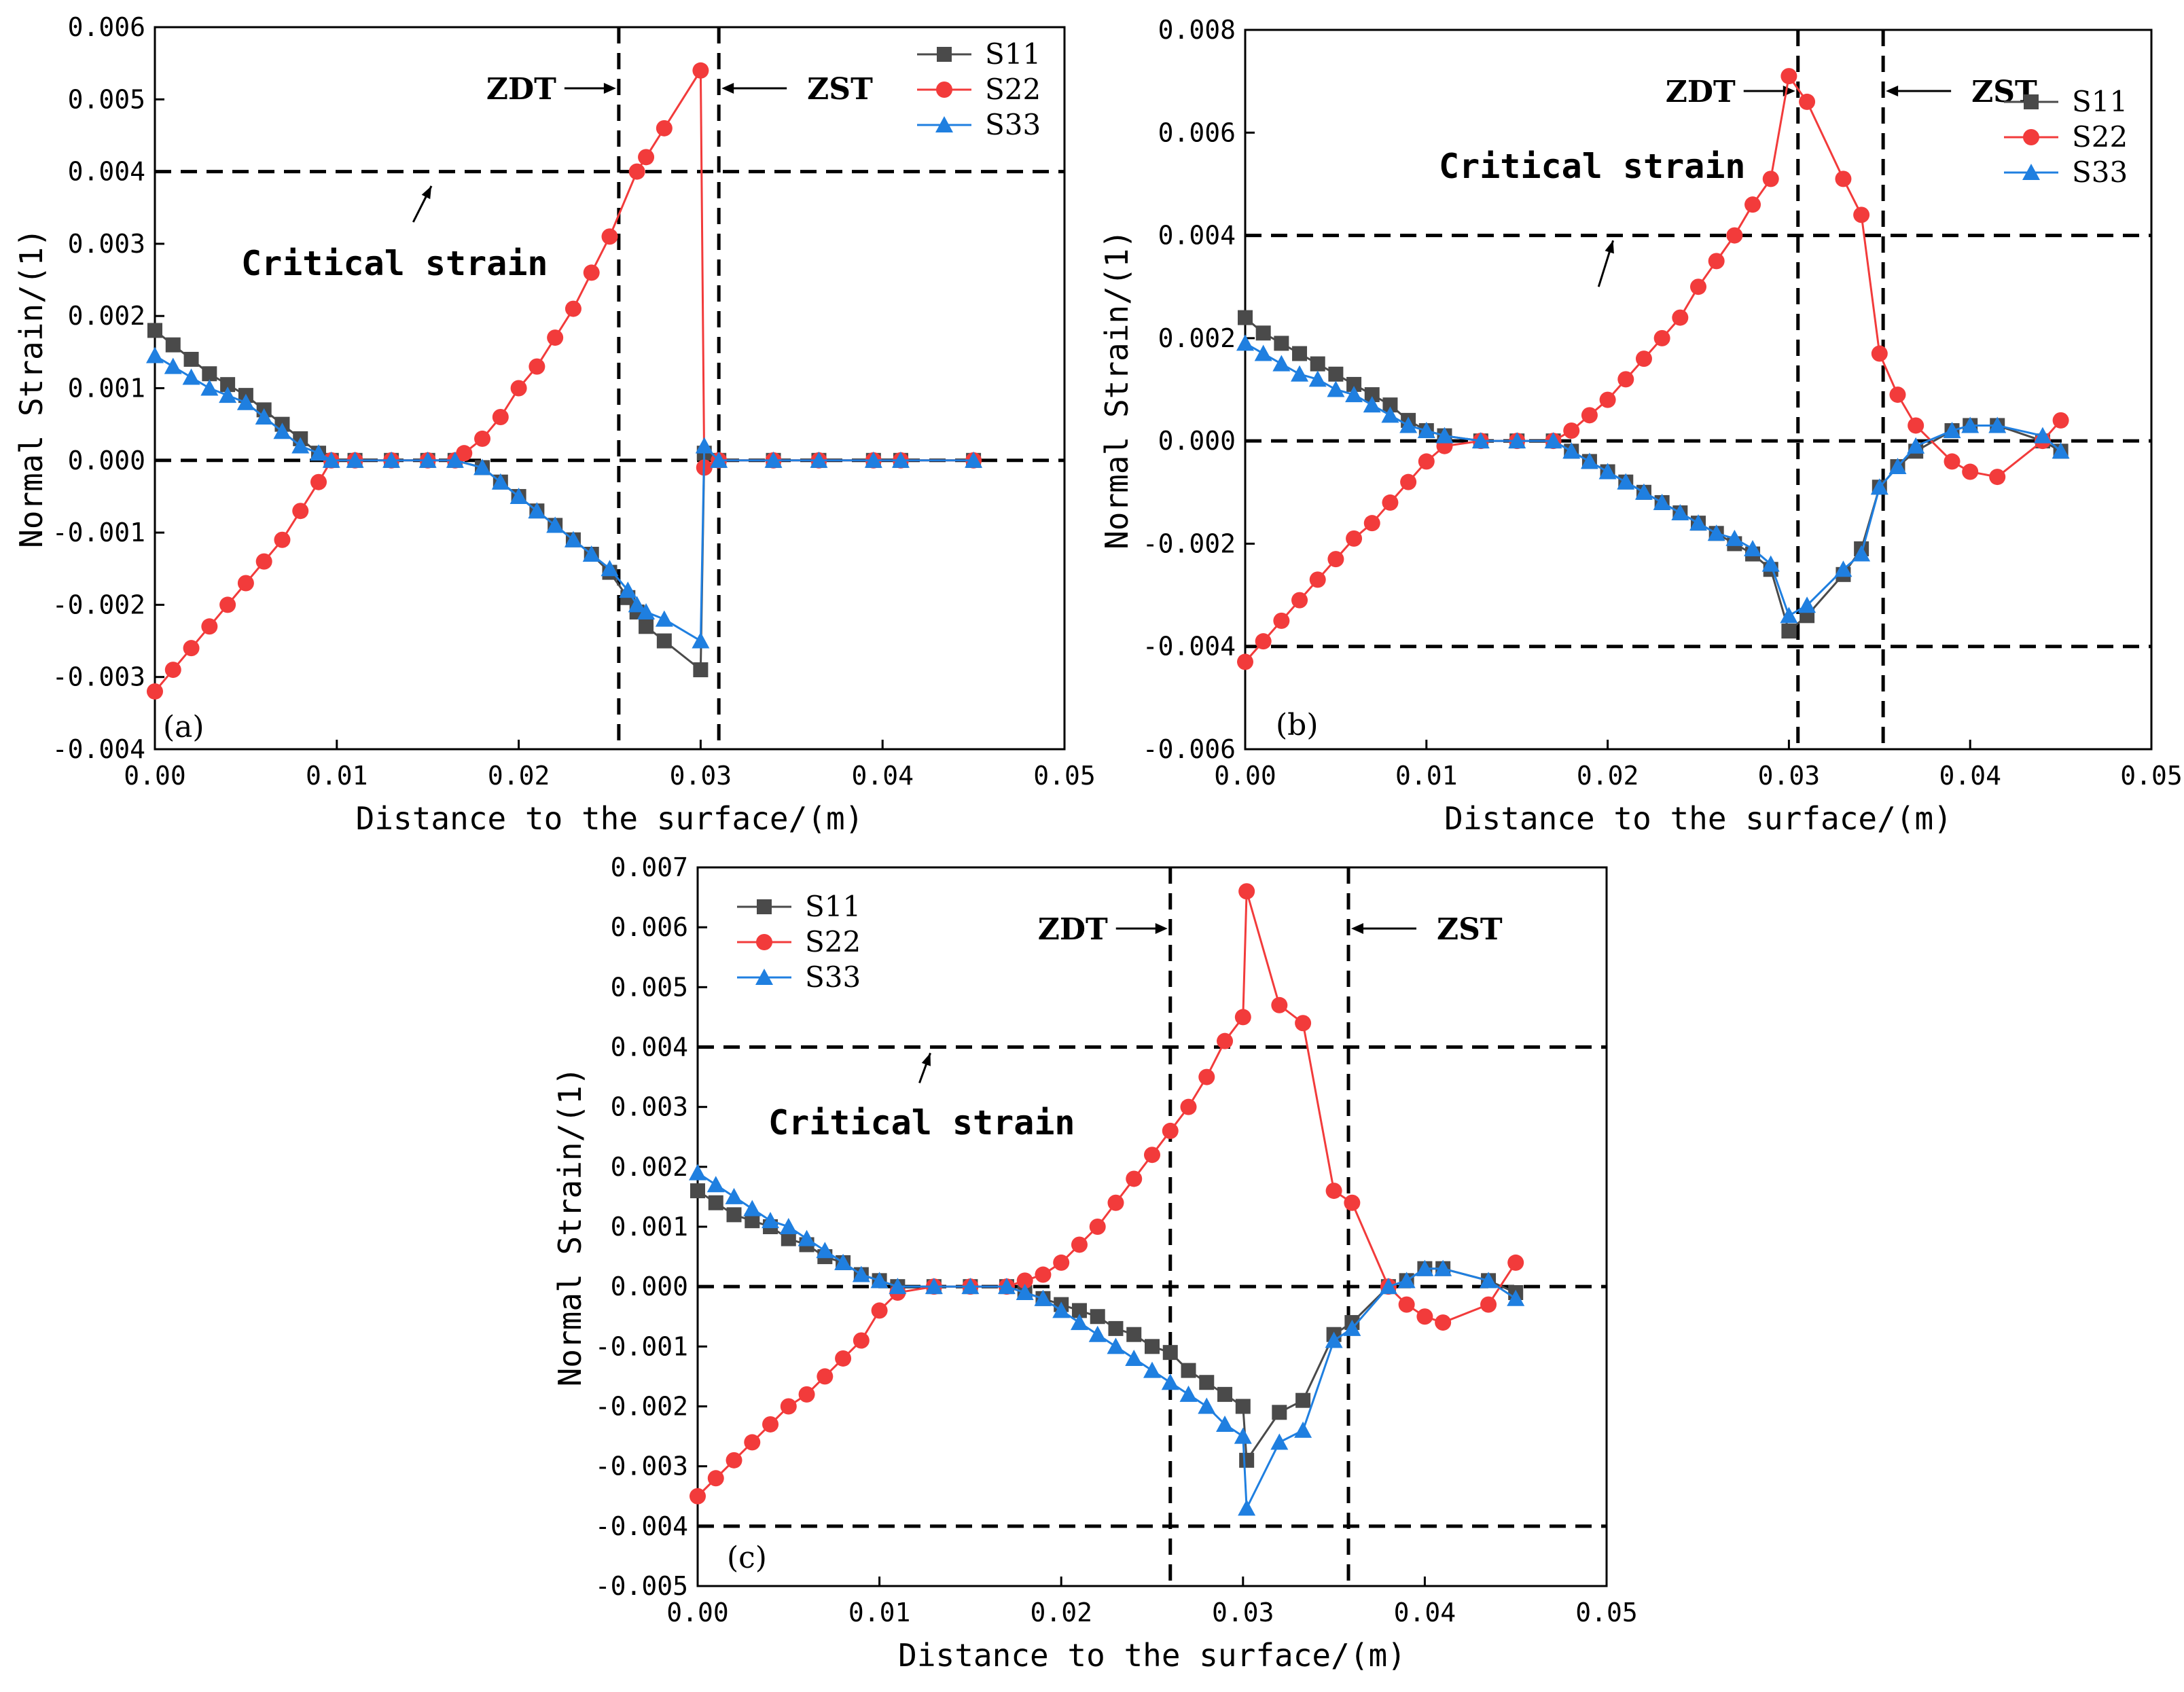 This screenshot has width=2184, height=1692. Describe the element at coordinates (1189, 543) in the screenshot. I see `y-tick-label: -0.002` at that location.